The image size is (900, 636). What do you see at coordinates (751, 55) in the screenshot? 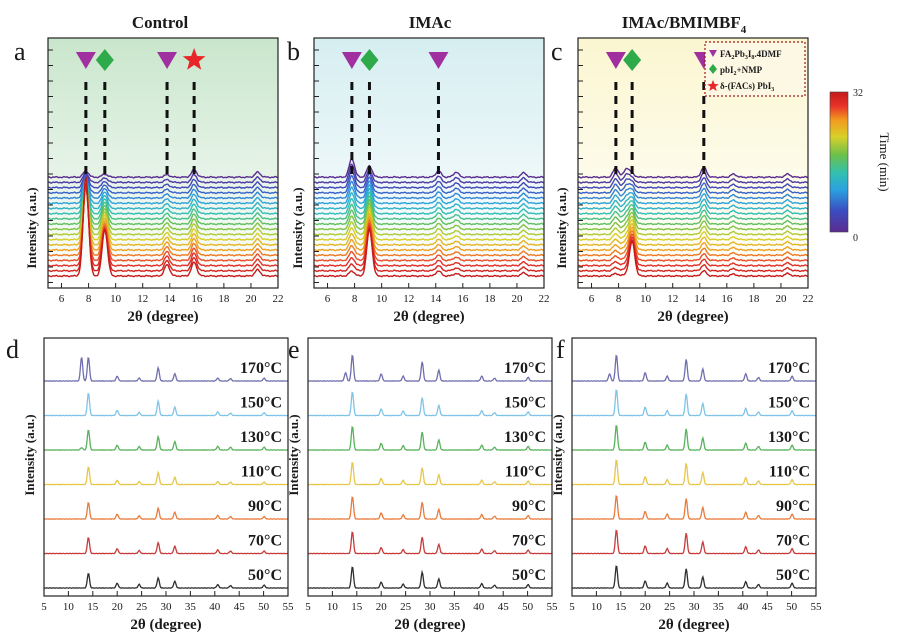
I see `legend-item-triangle: FA2Pb3I8.4DMF` at bounding box center [751, 55].